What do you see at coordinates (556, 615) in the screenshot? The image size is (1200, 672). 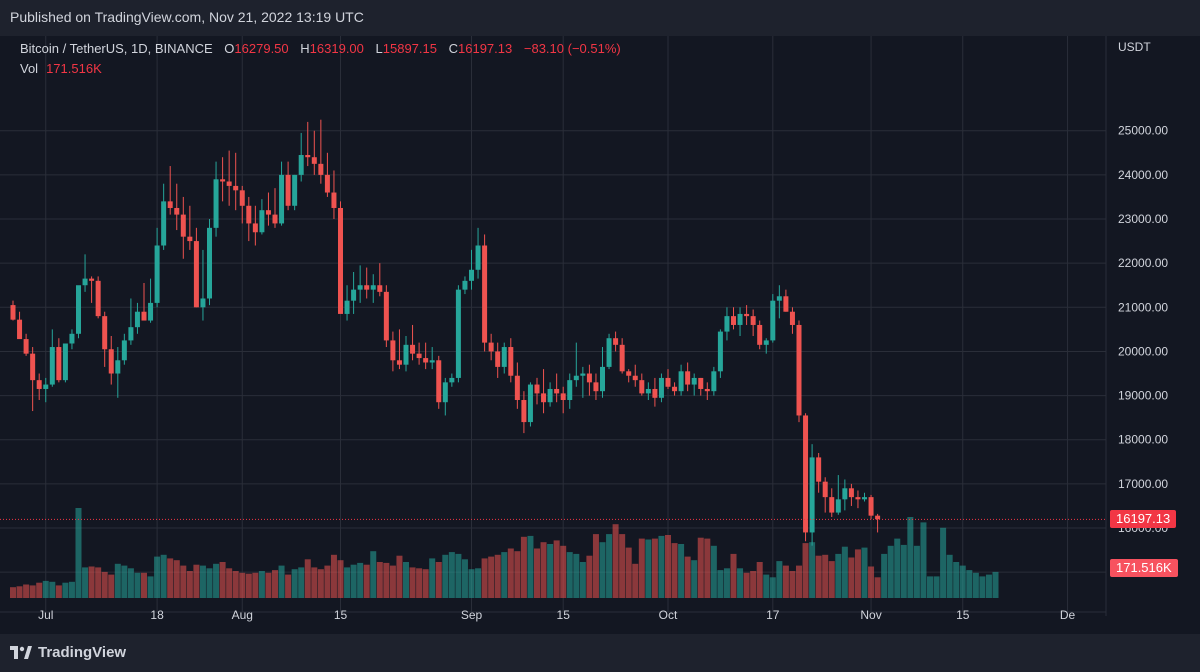 I see `x-axis: Jul 18 Aug 15 Sep 15 Oct 17 Nov 15 De` at bounding box center [556, 615].